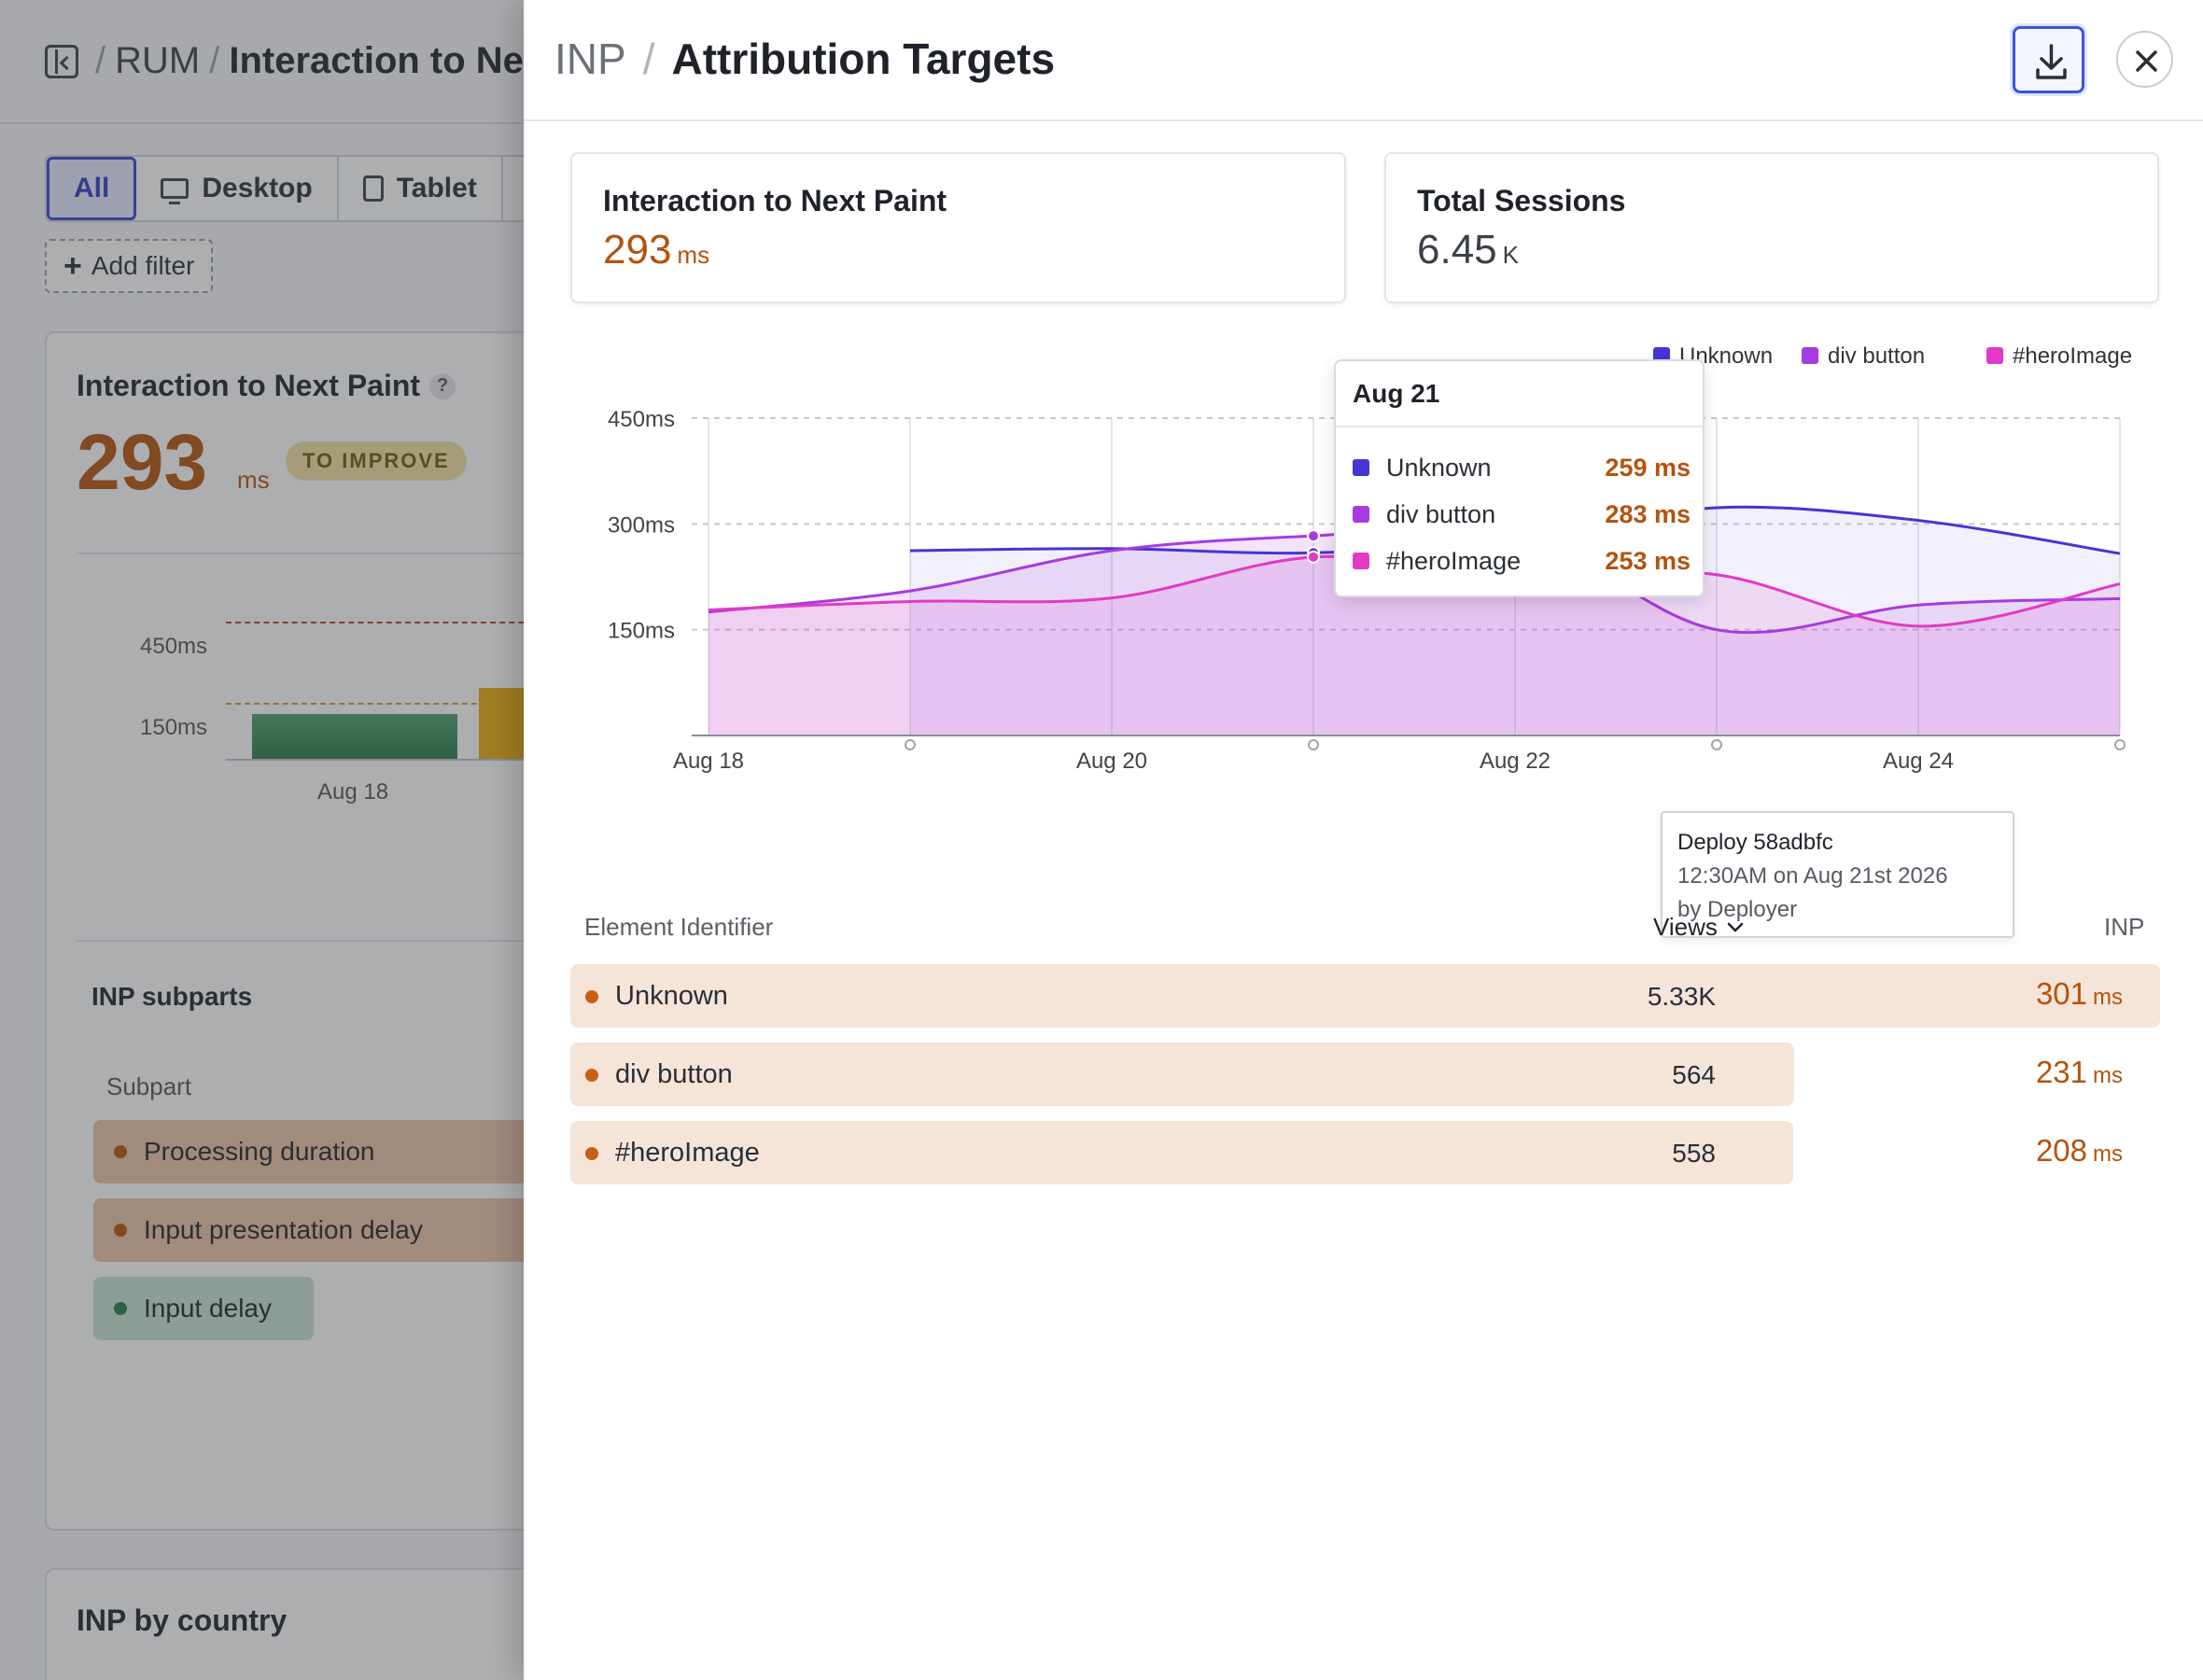 Image resolution: width=2203 pixels, height=1680 pixels. Describe the element at coordinates (1648, 513) in the screenshot. I see `tooltip-series-value: 283 ms` at that location.